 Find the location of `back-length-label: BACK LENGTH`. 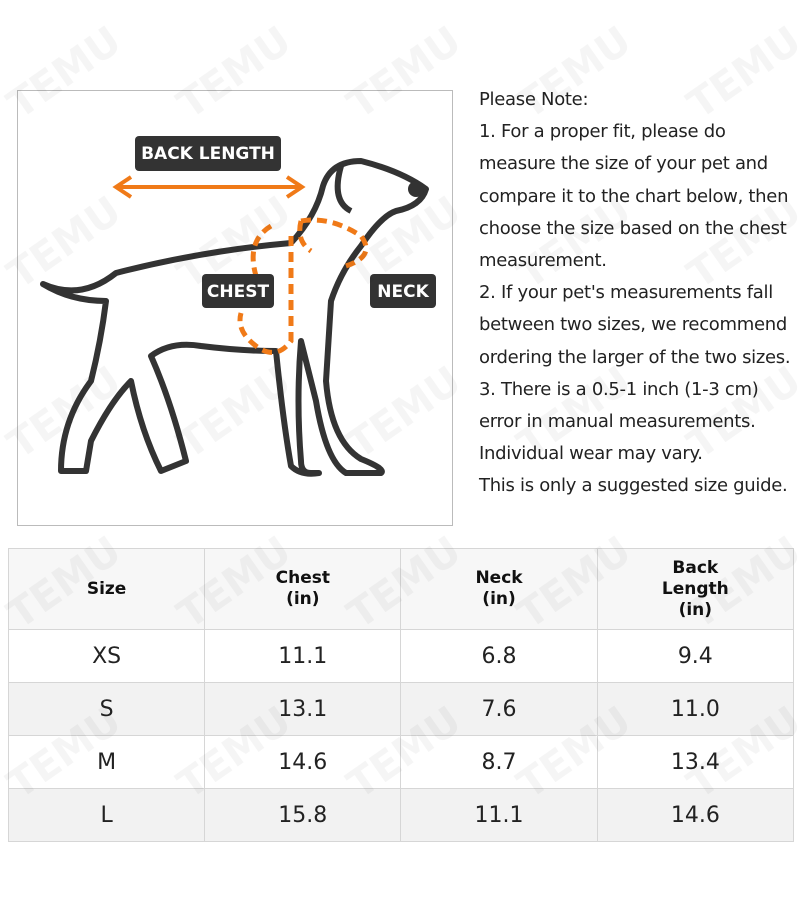

back-length-label: BACK LENGTH is located at coordinates (208, 154).